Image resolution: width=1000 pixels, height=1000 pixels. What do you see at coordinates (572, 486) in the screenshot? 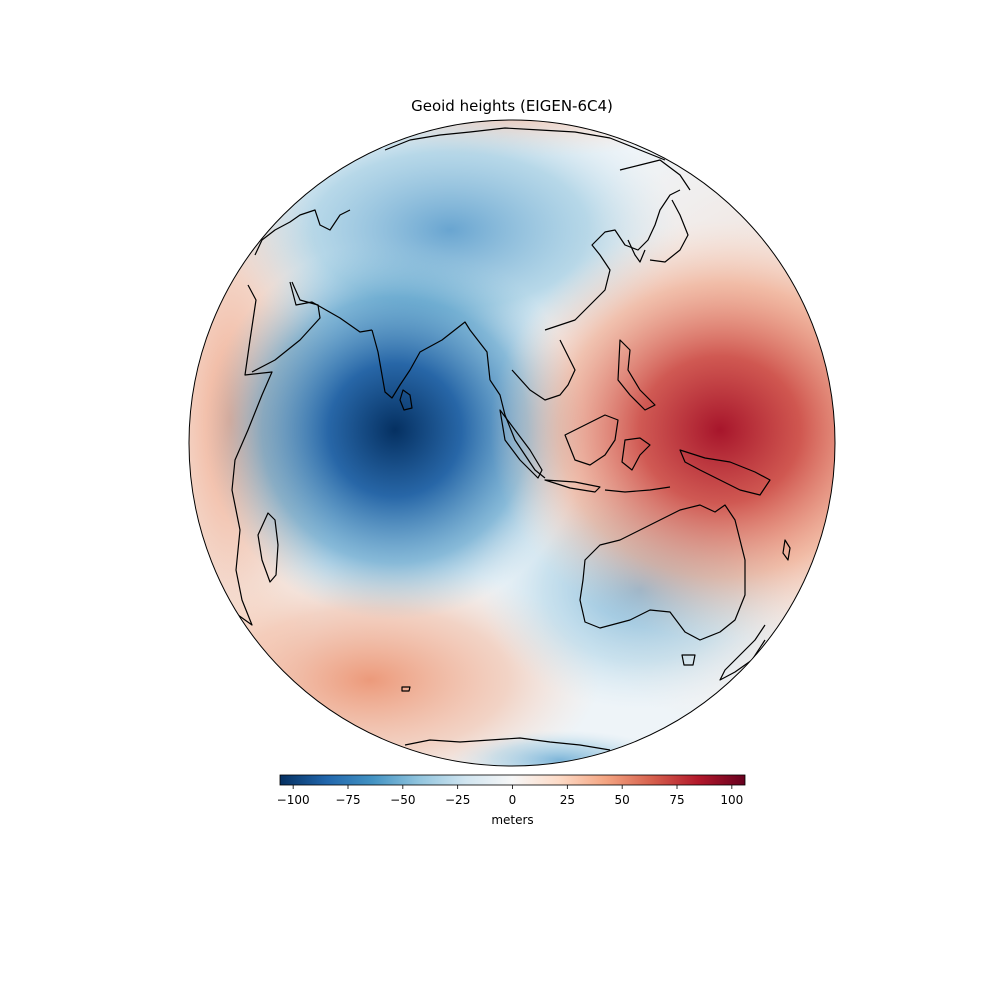
I see `coast-java` at bounding box center [572, 486].